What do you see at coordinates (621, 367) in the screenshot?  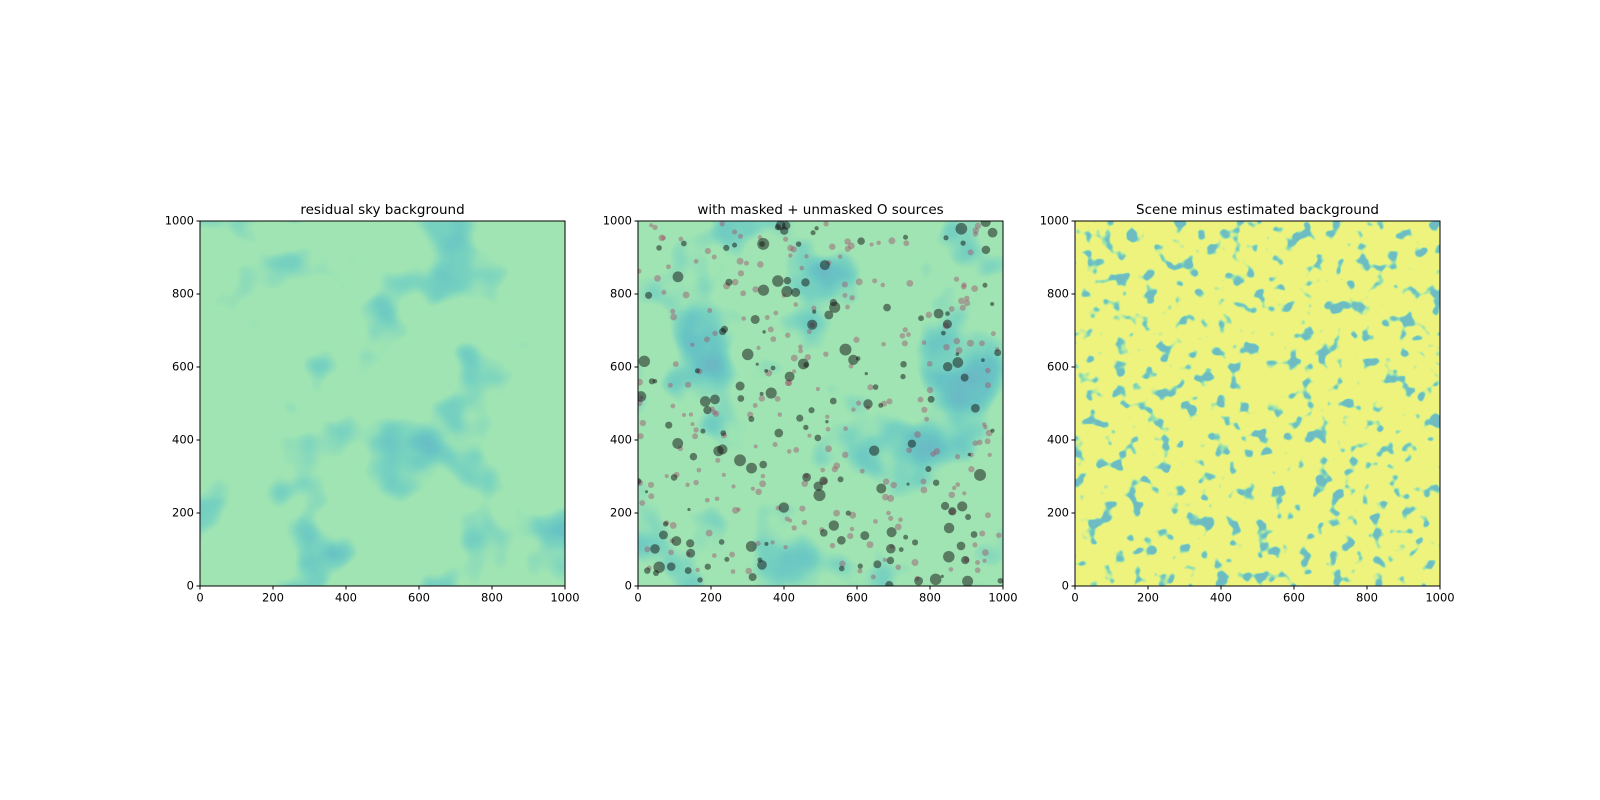 I see `y-tick-label: 600` at bounding box center [621, 367].